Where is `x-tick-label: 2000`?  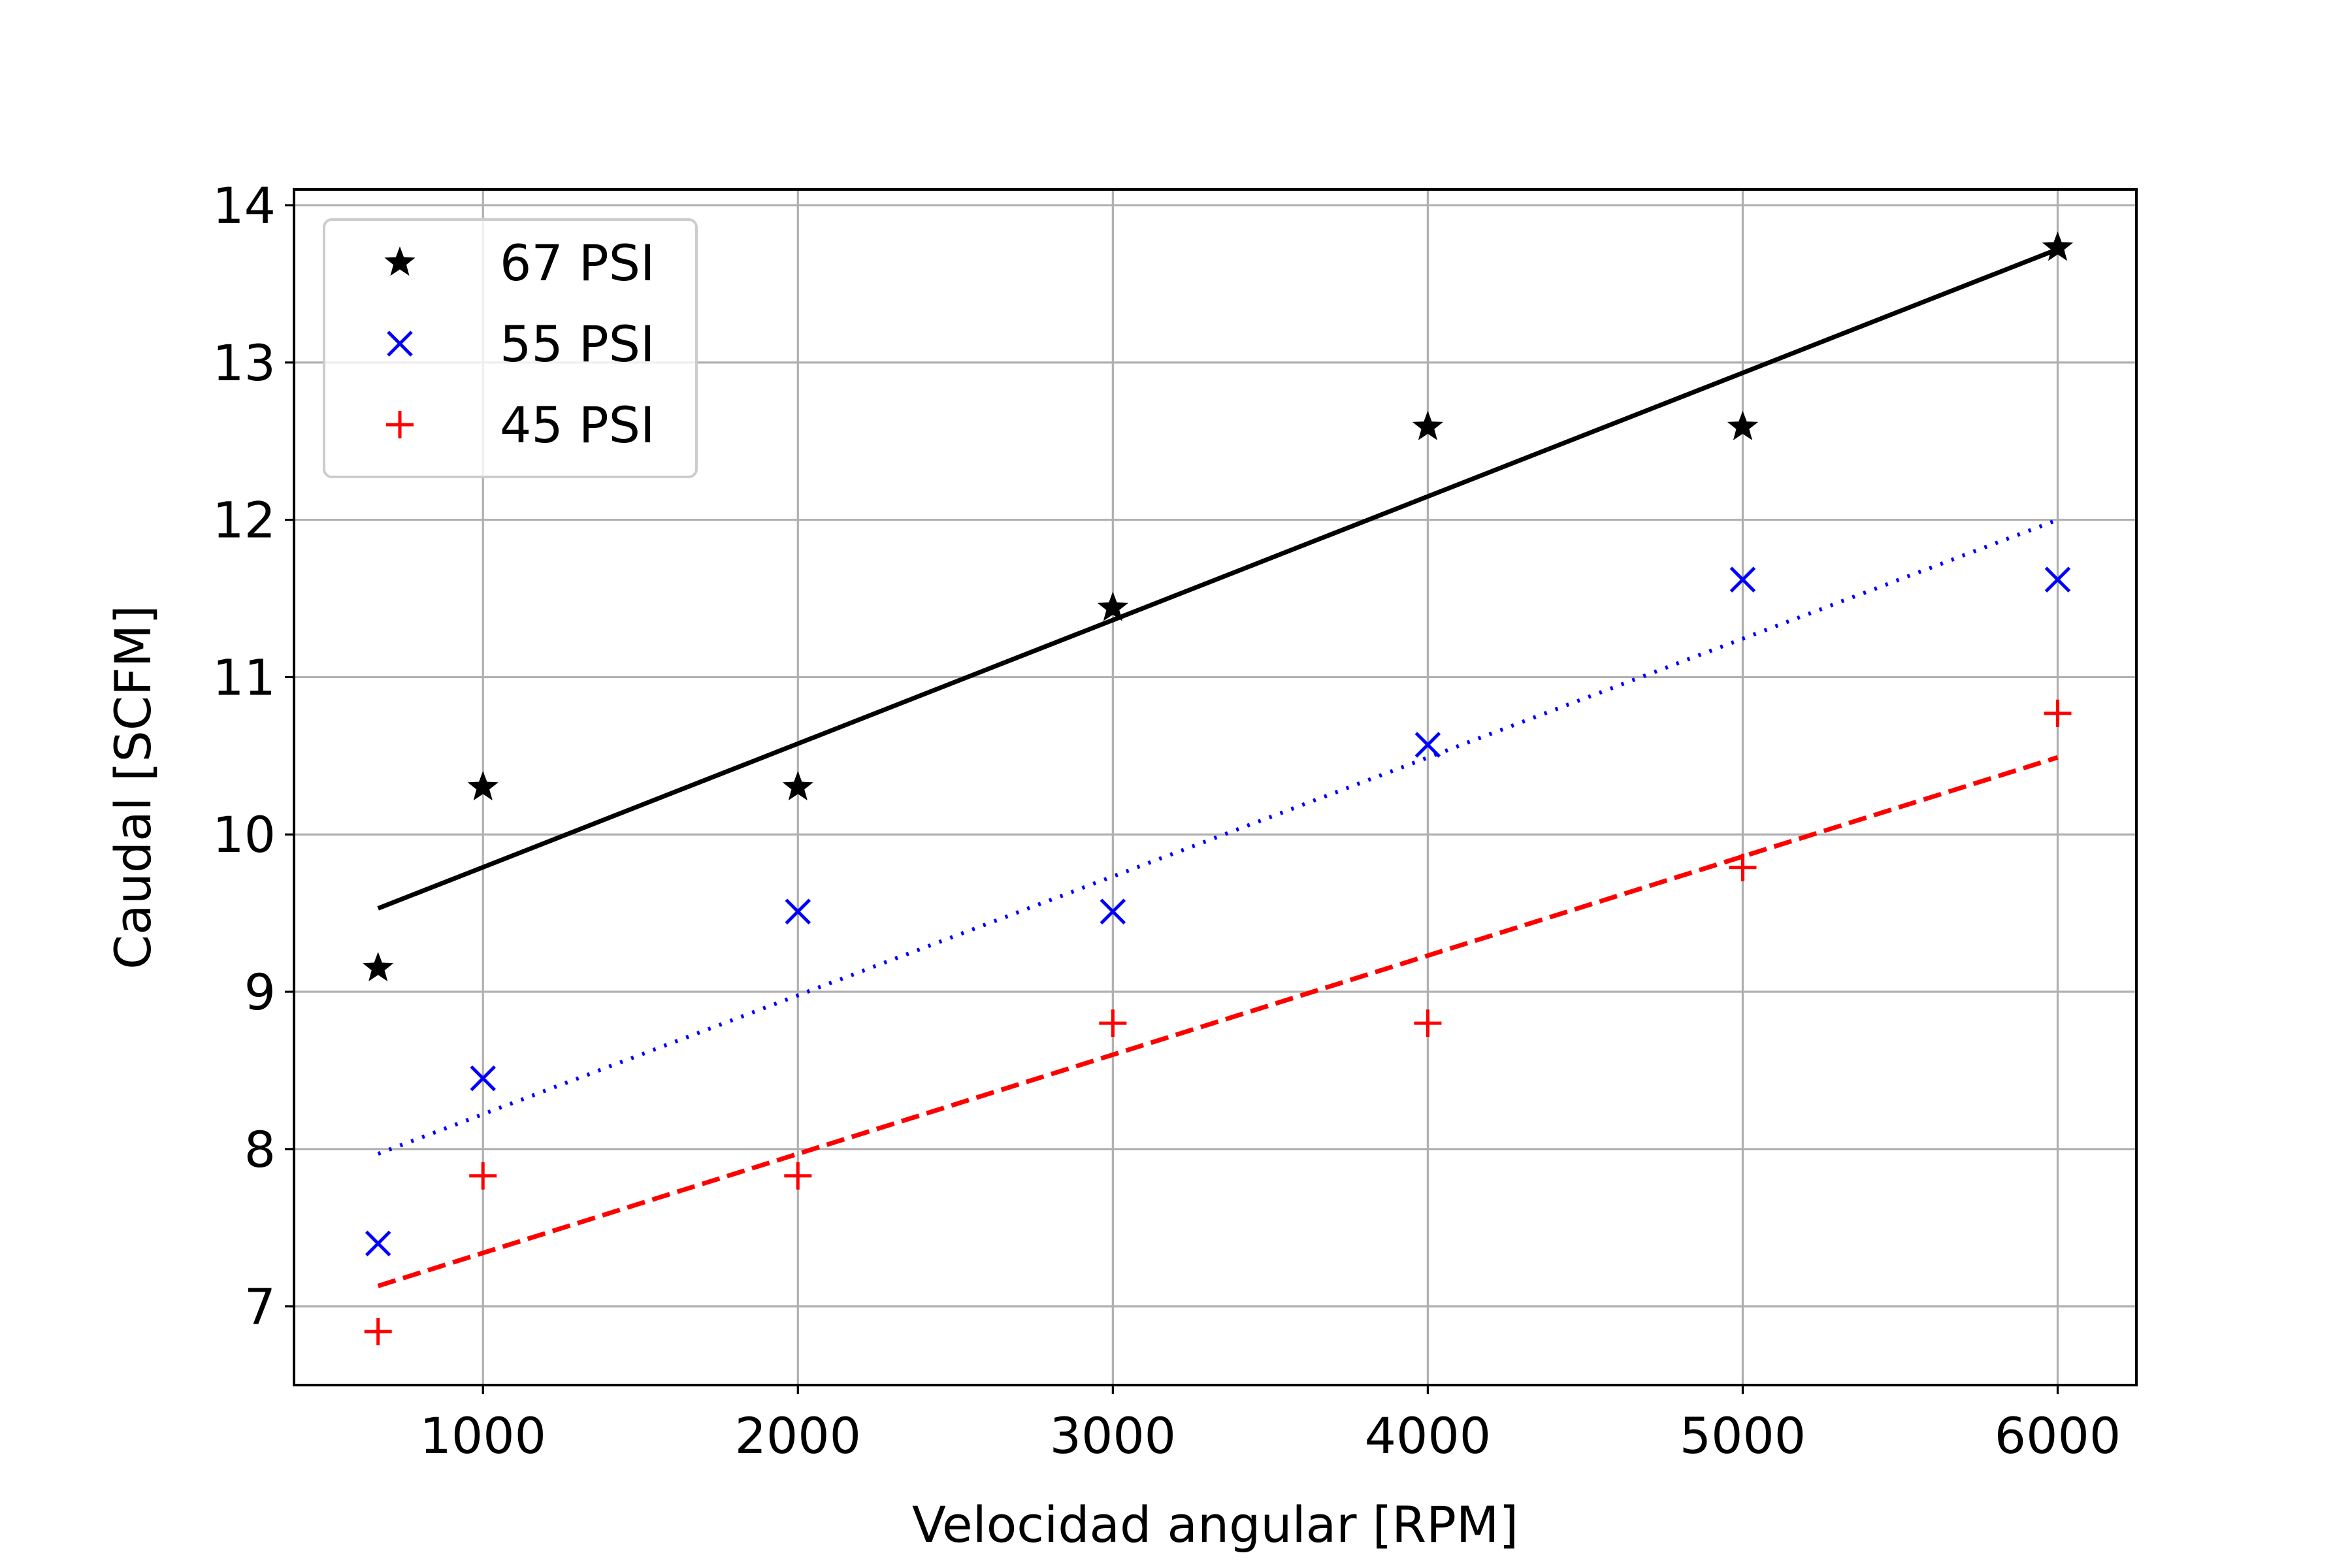 x-tick-label: 2000 is located at coordinates (798, 1436).